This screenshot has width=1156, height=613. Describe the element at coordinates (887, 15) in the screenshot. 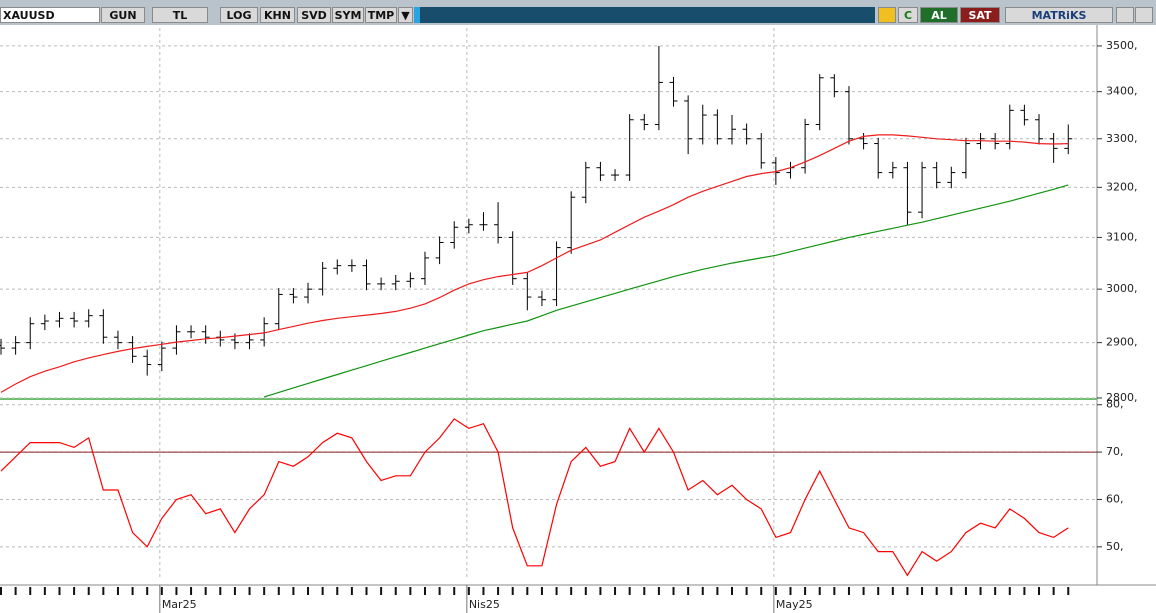

I see `flash-icon` at that location.